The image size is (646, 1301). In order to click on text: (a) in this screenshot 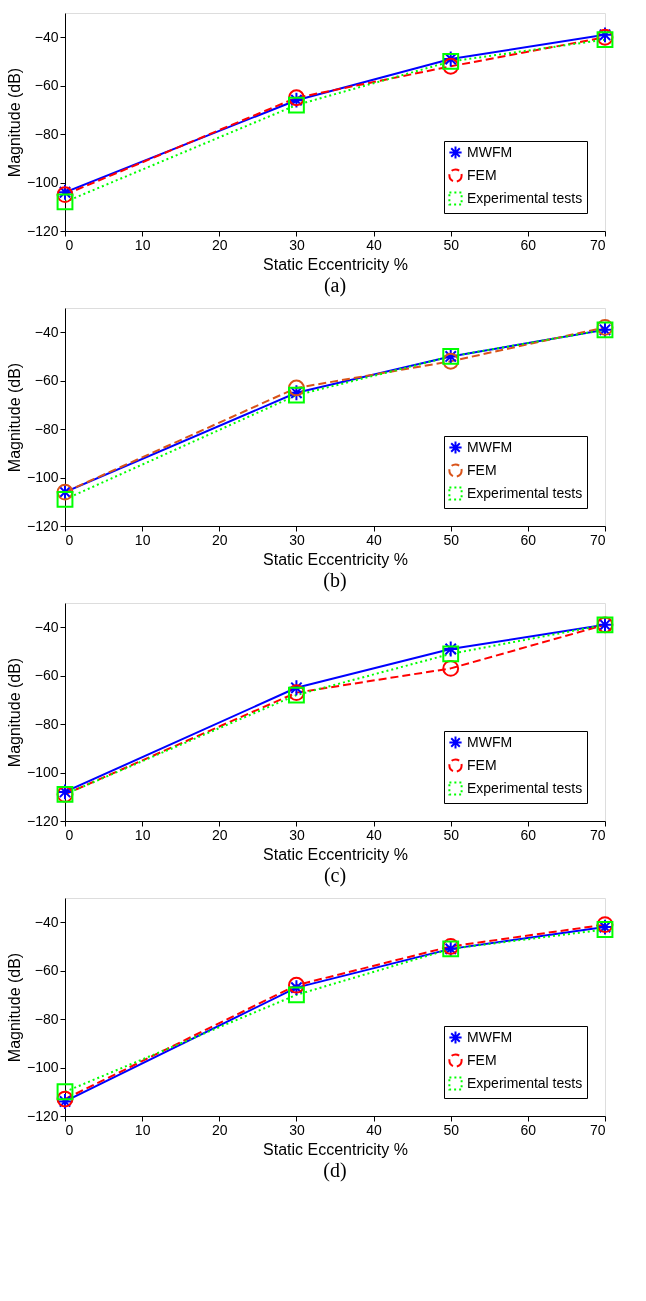, I will do `click(335, 285)`.